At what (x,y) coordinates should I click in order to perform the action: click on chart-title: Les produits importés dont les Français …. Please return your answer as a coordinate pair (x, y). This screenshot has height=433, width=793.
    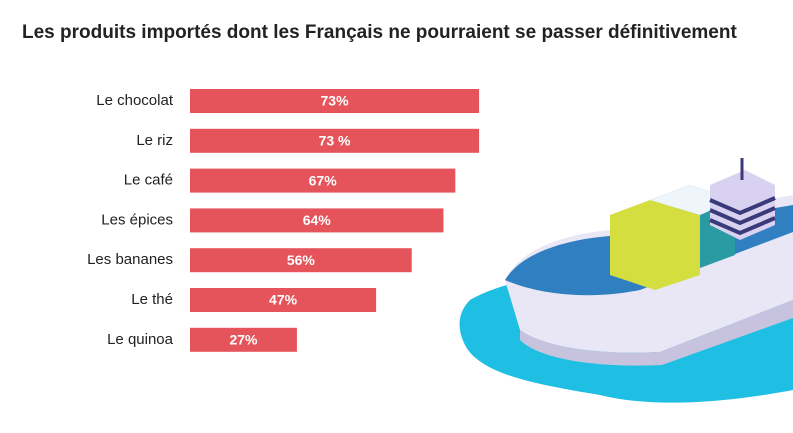
    Looking at the image, I should click on (379, 32).